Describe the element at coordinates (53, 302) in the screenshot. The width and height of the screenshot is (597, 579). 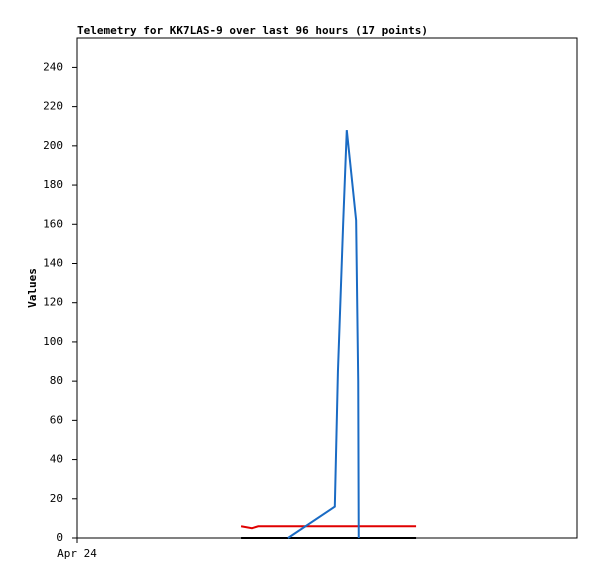
I see `y-tick-label: 120` at that location.